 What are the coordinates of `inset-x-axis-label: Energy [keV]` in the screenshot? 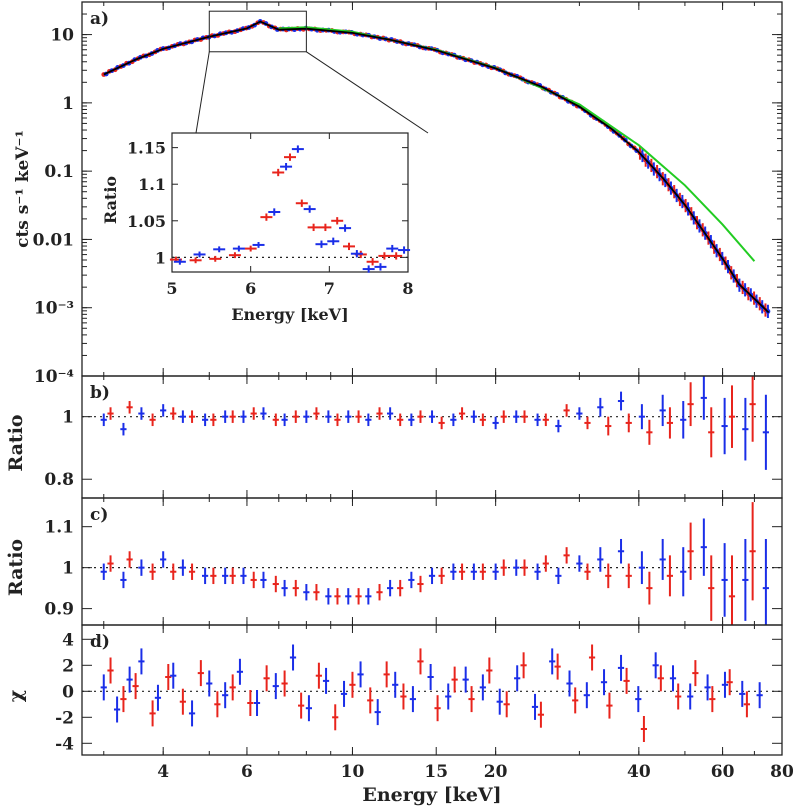 It's located at (289, 314).